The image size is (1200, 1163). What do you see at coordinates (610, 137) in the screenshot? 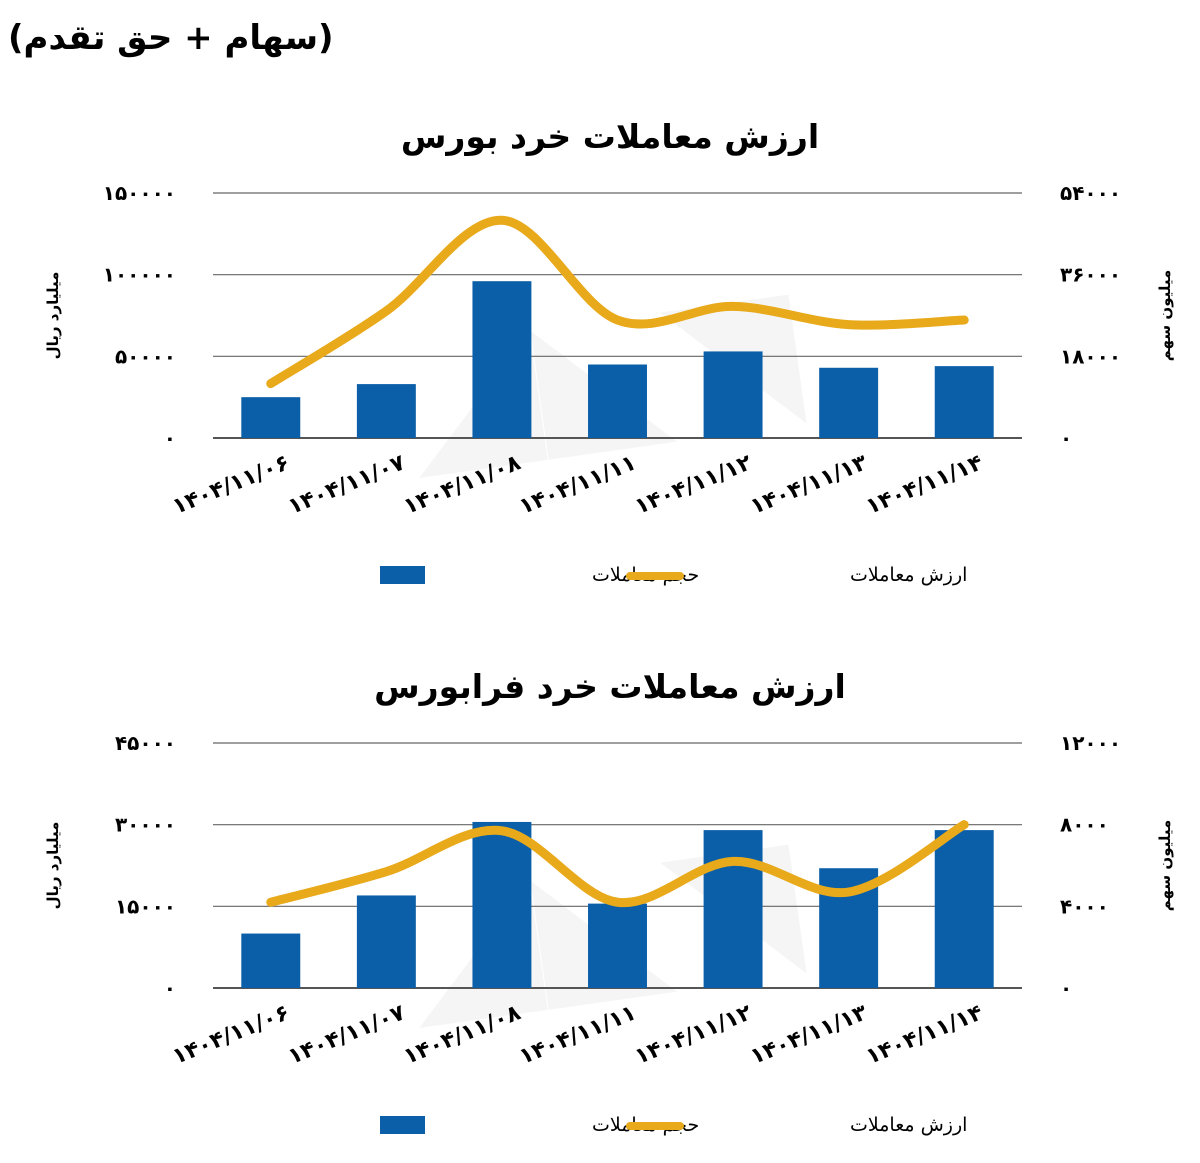
I see `chart-title: ارزش معاملات خرد بورس` at bounding box center [610, 137].